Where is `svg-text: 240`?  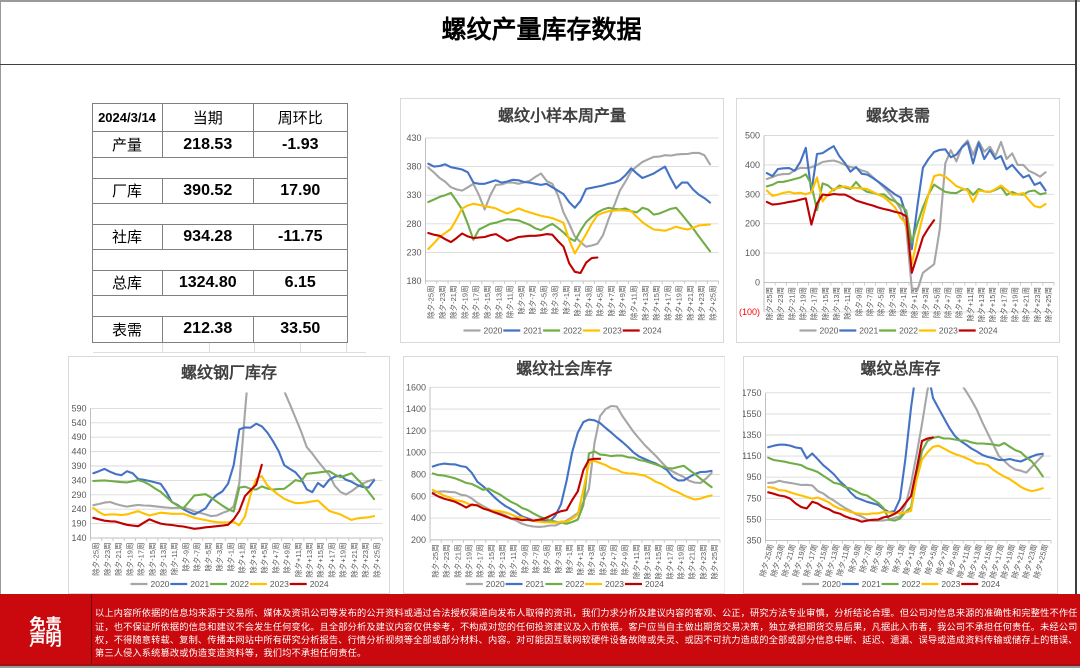
svg-text: 240 is located at coordinates (78, 509).